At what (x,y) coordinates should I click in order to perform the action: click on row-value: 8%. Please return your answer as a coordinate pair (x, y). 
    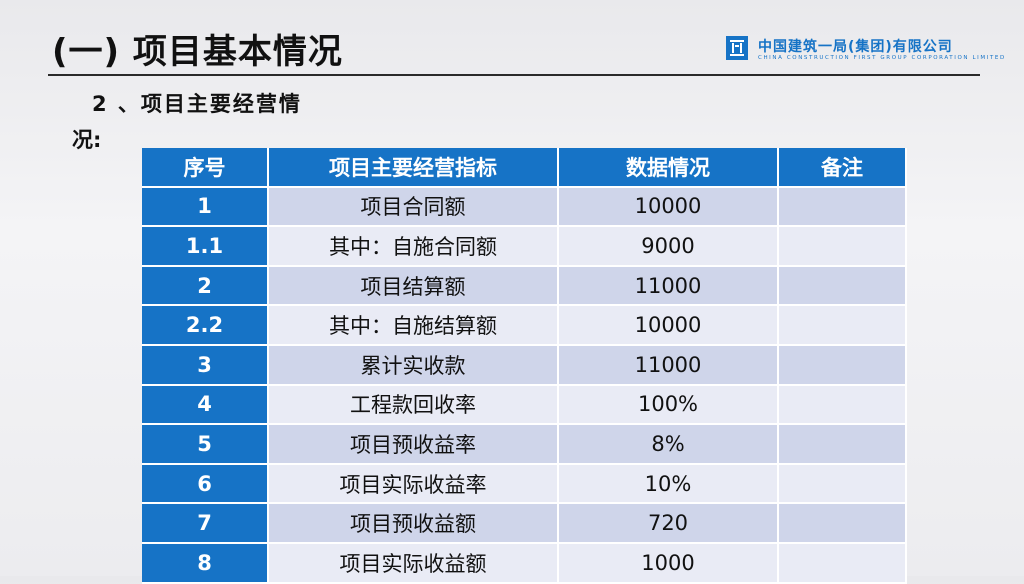
    Looking at the image, I should click on (668, 444).